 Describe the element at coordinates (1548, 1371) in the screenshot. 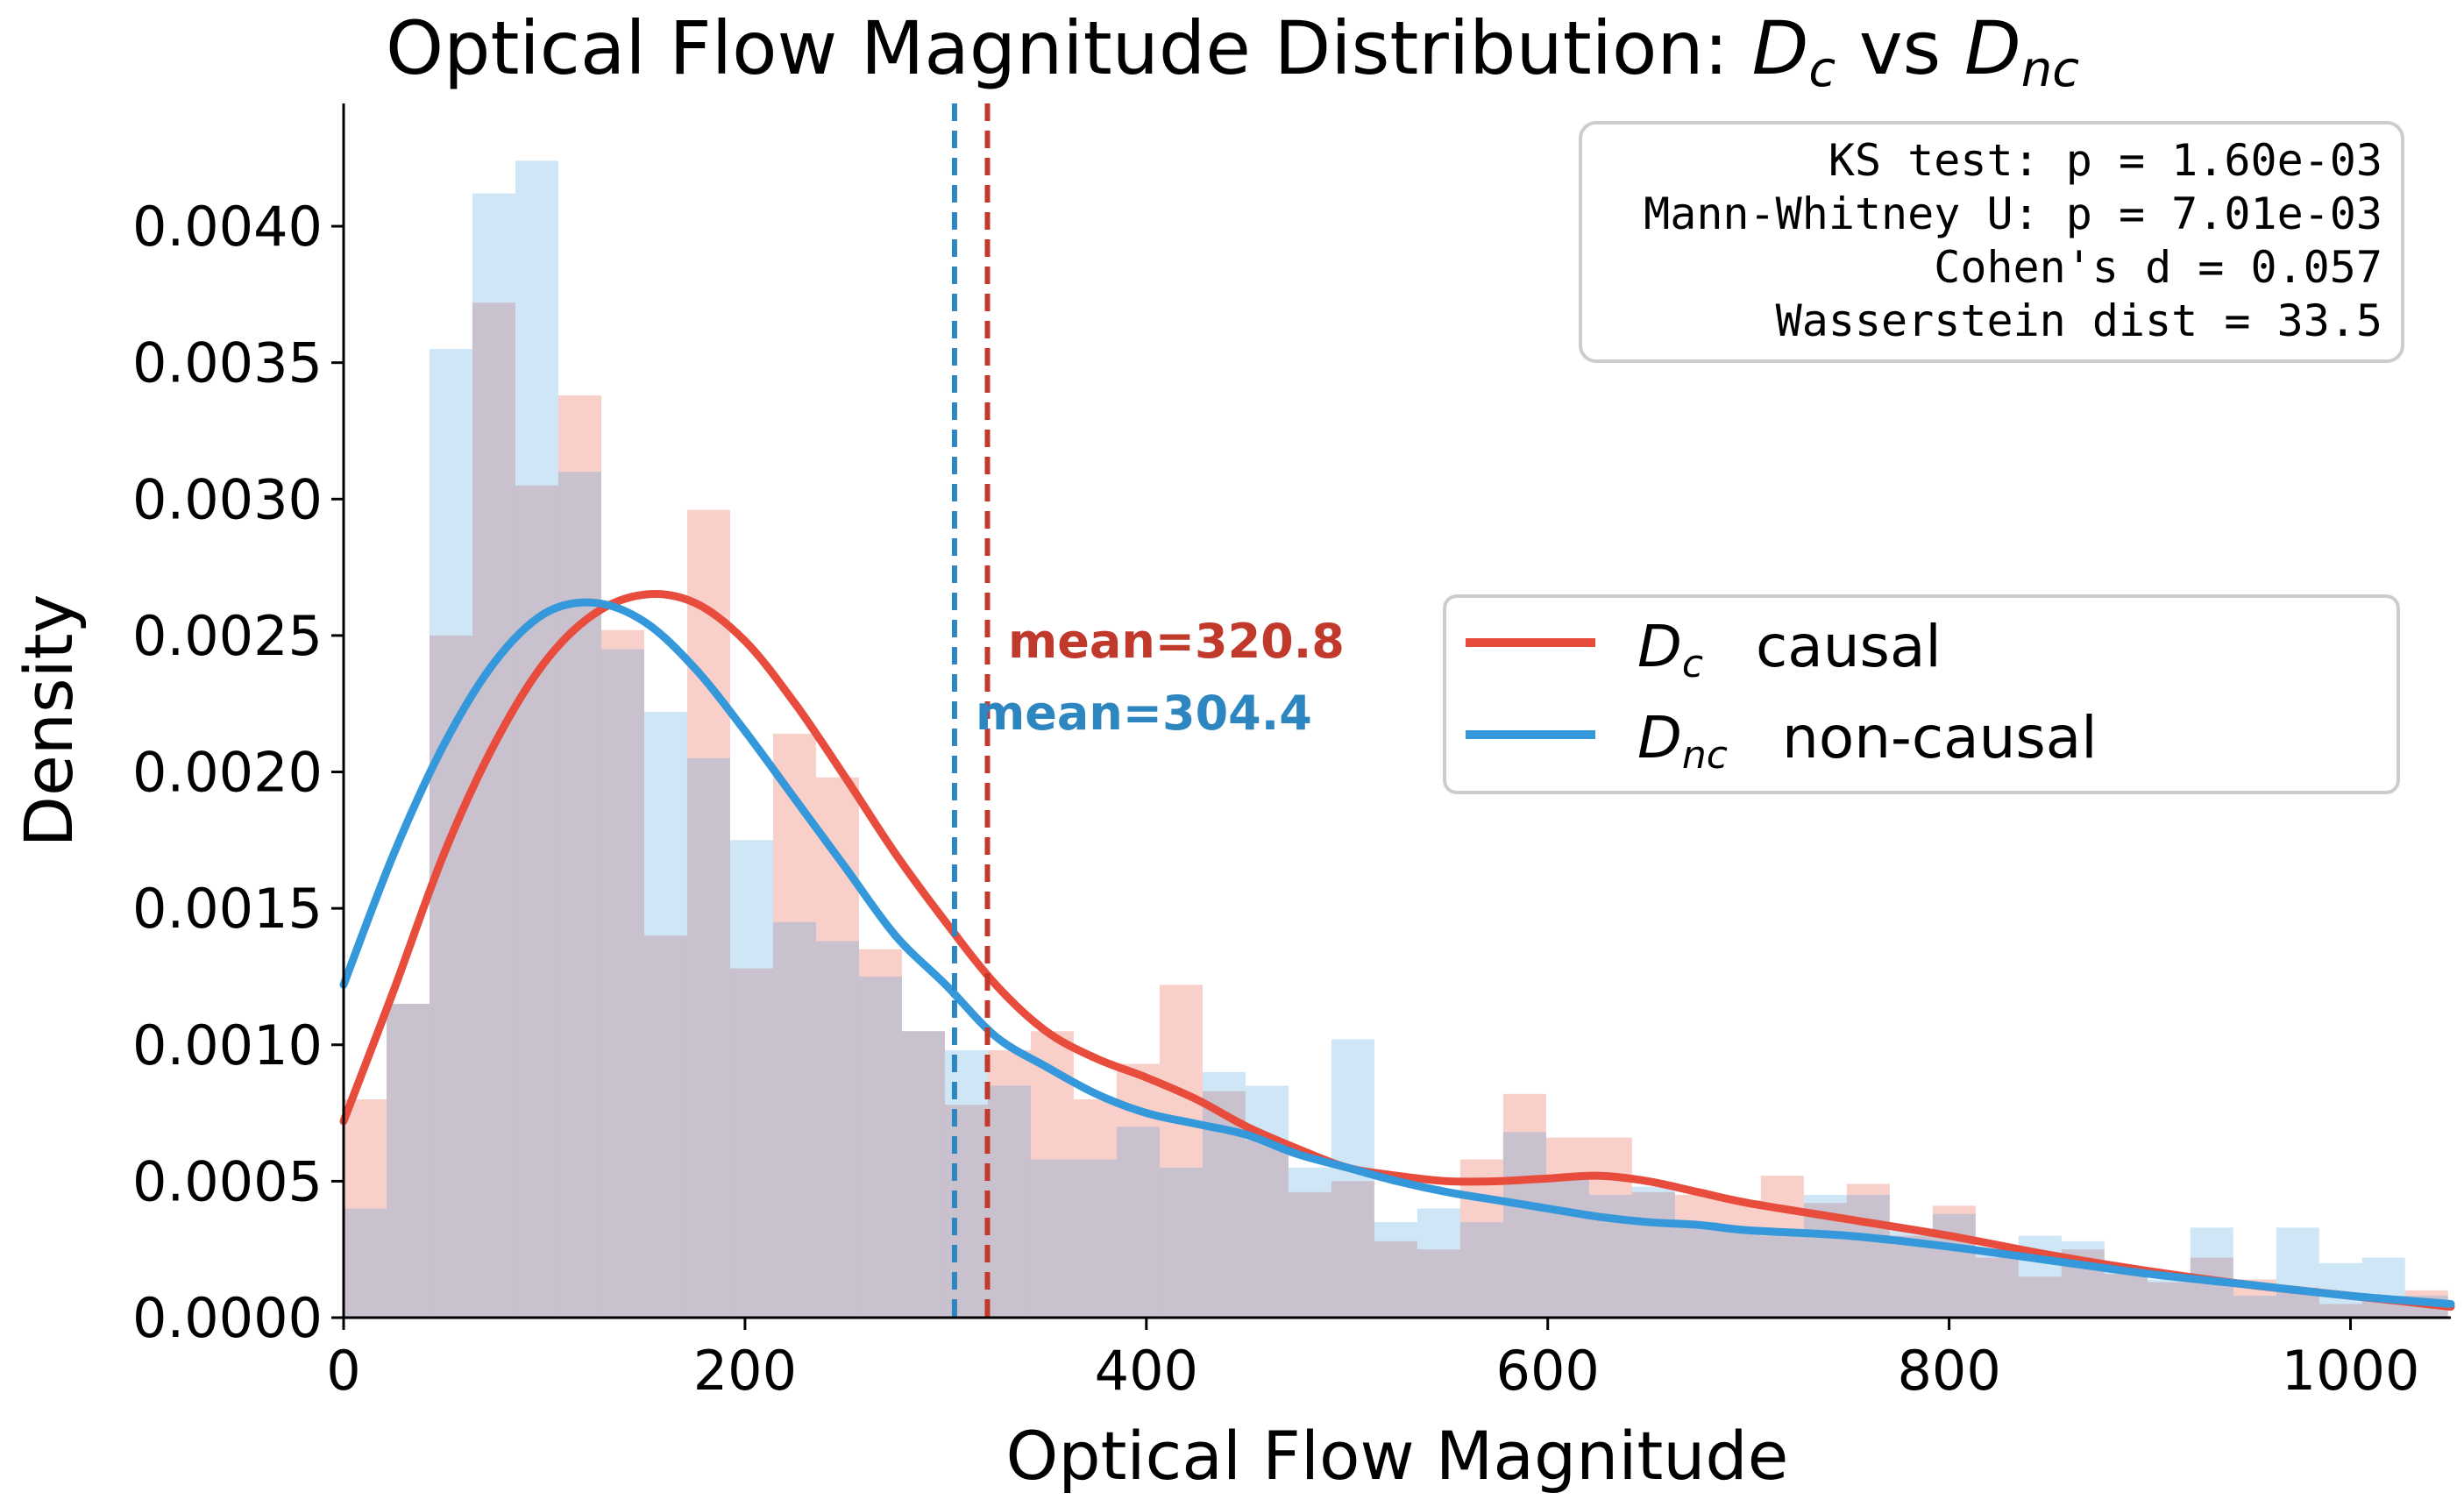

I see `x-tick-label: 600` at that location.